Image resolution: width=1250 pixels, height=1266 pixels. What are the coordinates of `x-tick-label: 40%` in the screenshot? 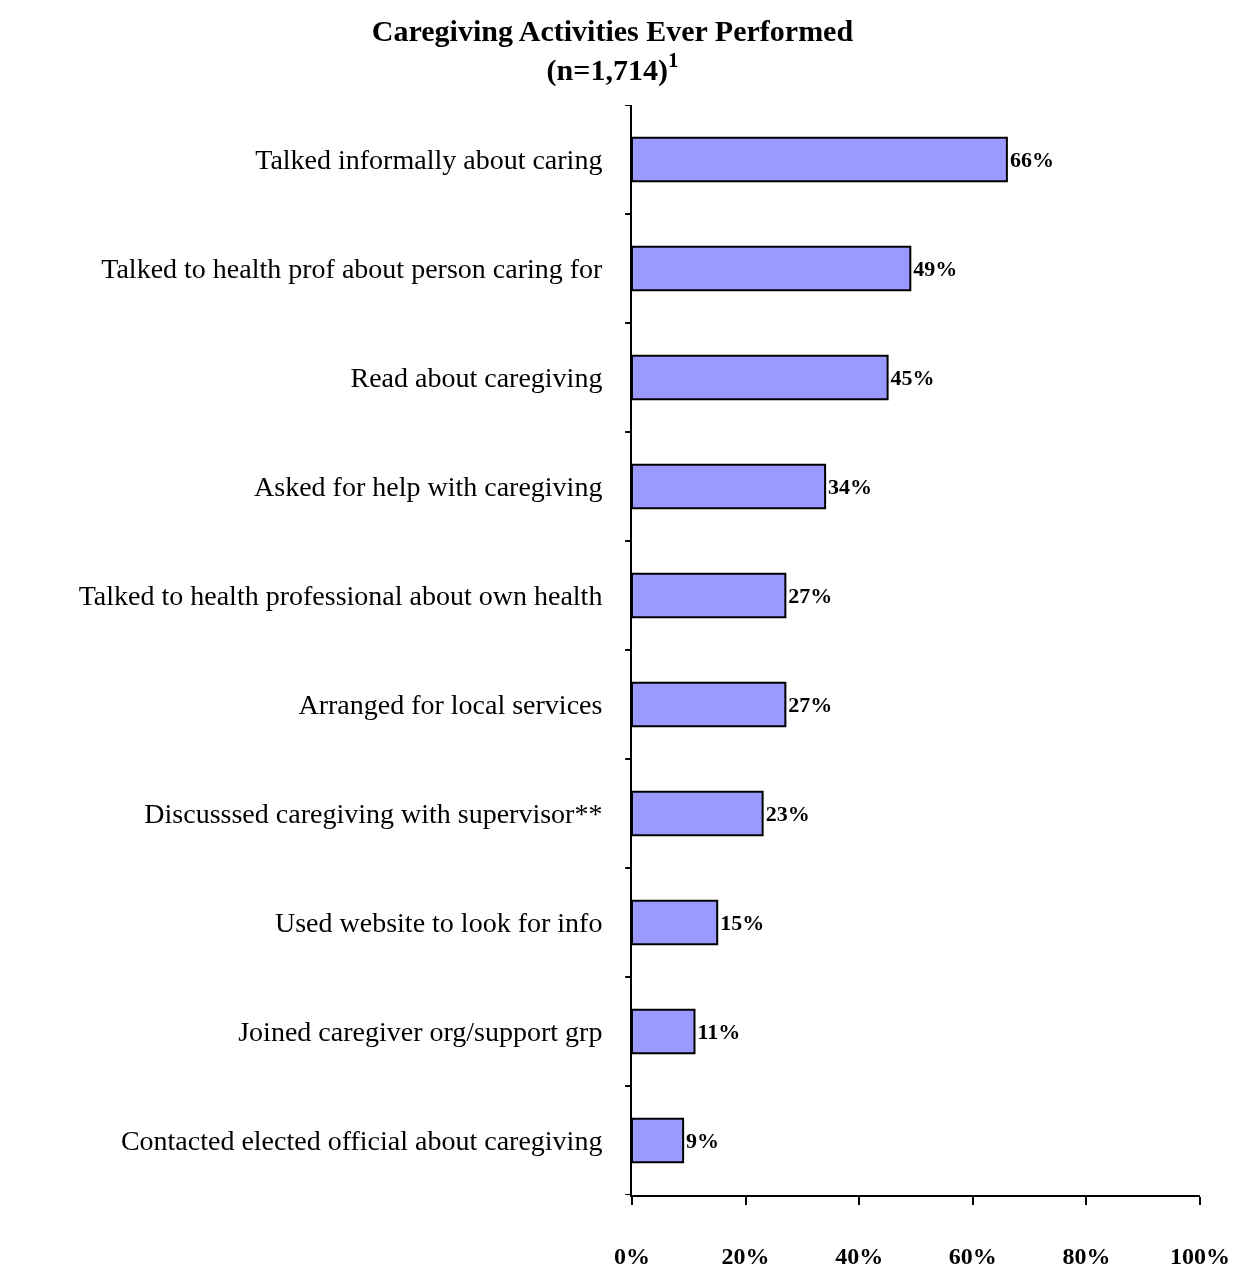 It's located at (859, 1254).